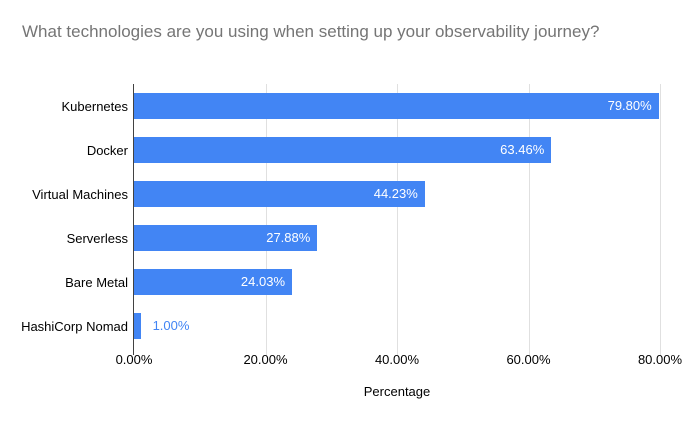 This screenshot has width=683, height=421. Describe the element at coordinates (80, 194) in the screenshot. I see `category-label: Virtual Machines` at that location.